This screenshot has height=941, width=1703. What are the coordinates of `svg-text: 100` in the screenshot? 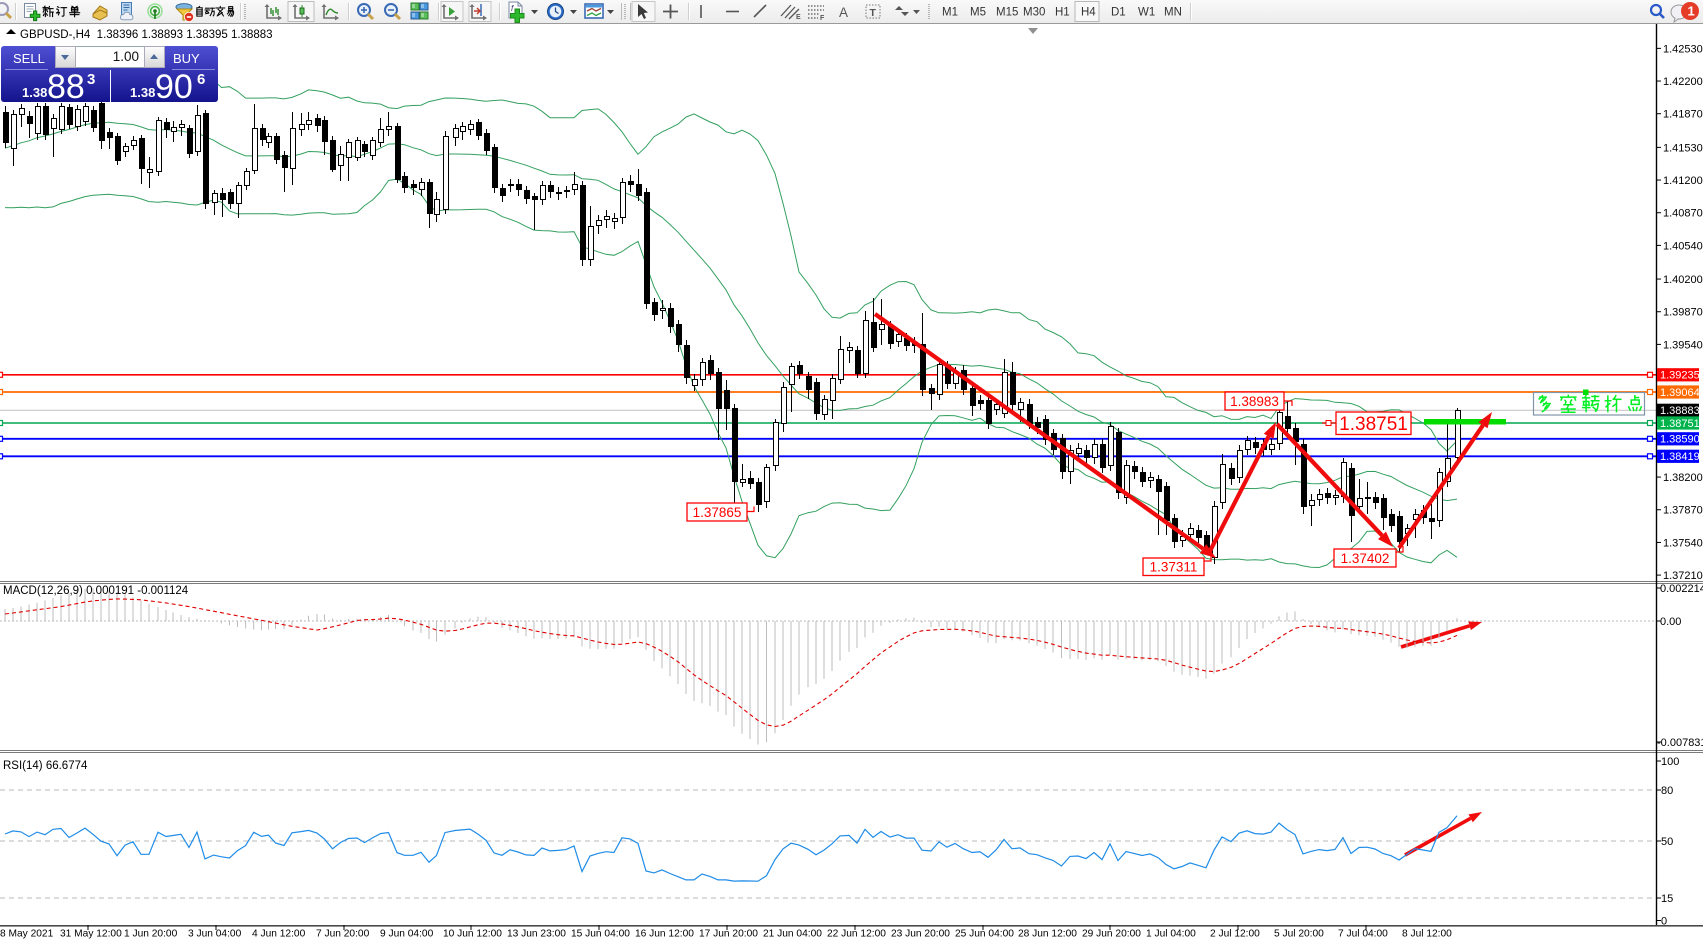 It's located at (1670, 762).